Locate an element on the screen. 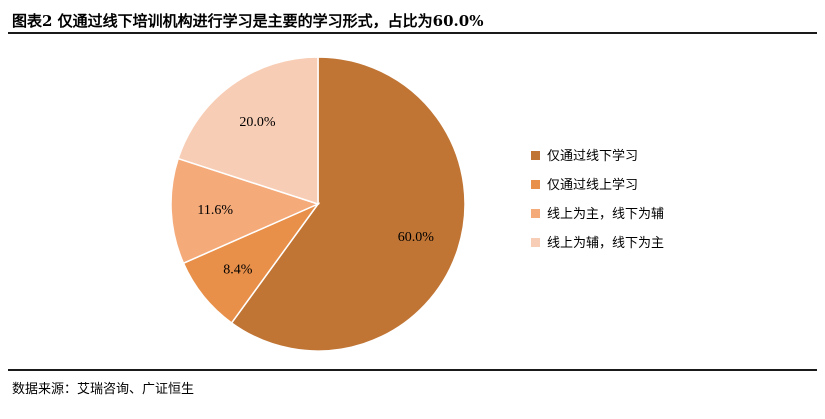 The width and height of the screenshot is (825, 419). slice-data-label: 8.4% is located at coordinates (238, 270).